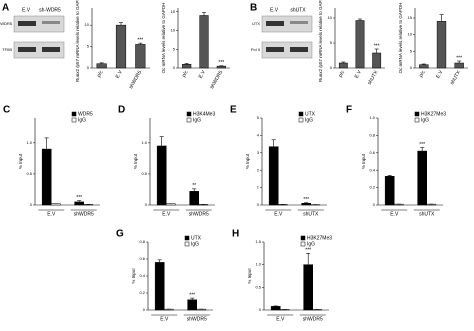  I want to click on panel-letter: H, so click(235, 234).